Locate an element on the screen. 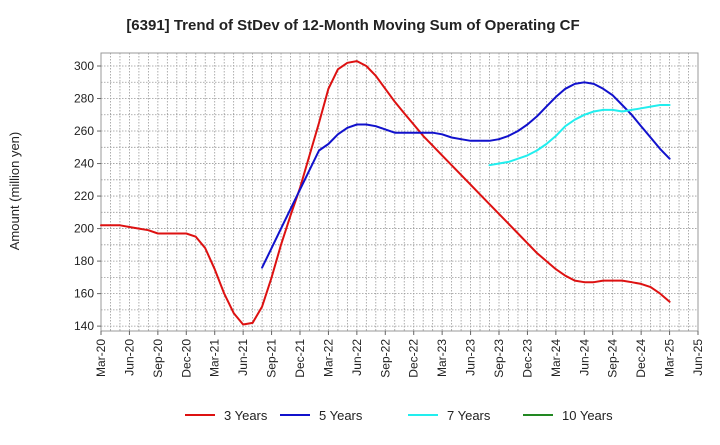 This screenshot has width=720, height=445. legend-label-10-years: 10 Years is located at coordinates (587, 415).